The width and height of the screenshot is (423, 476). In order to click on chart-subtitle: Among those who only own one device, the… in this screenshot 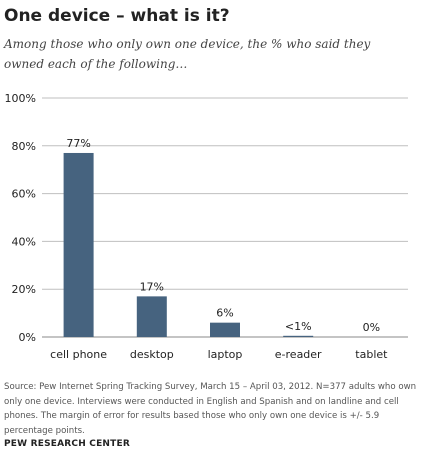, I will do `click(187, 54)`.